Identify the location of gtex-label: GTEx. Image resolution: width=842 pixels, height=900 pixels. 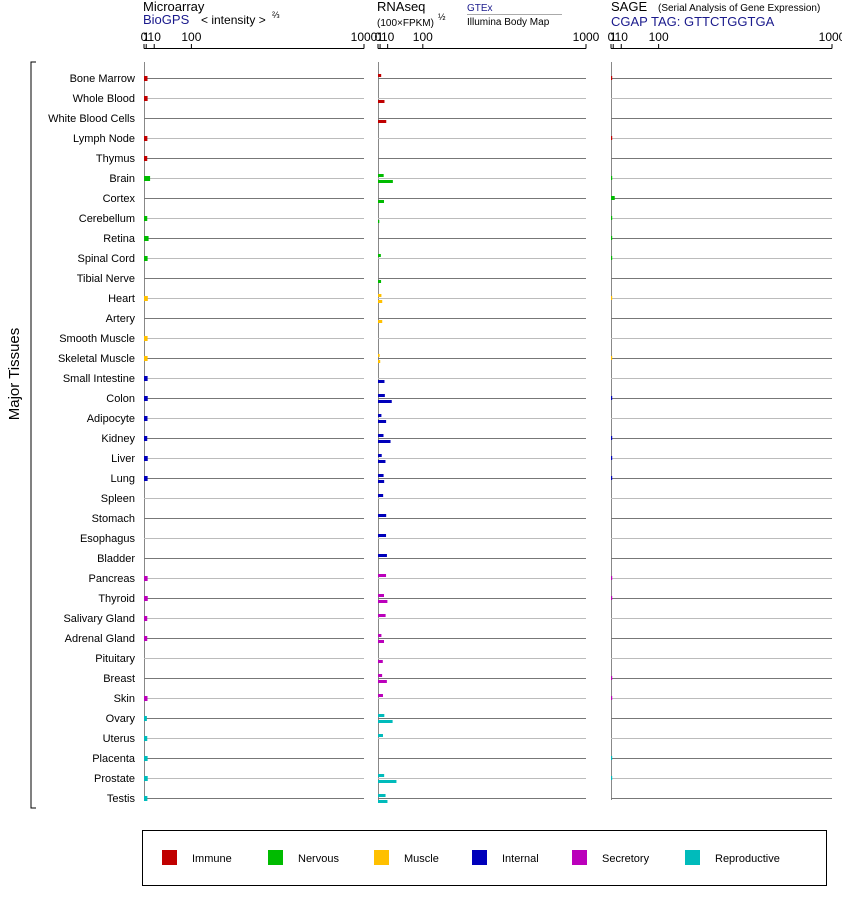
(480, 8).